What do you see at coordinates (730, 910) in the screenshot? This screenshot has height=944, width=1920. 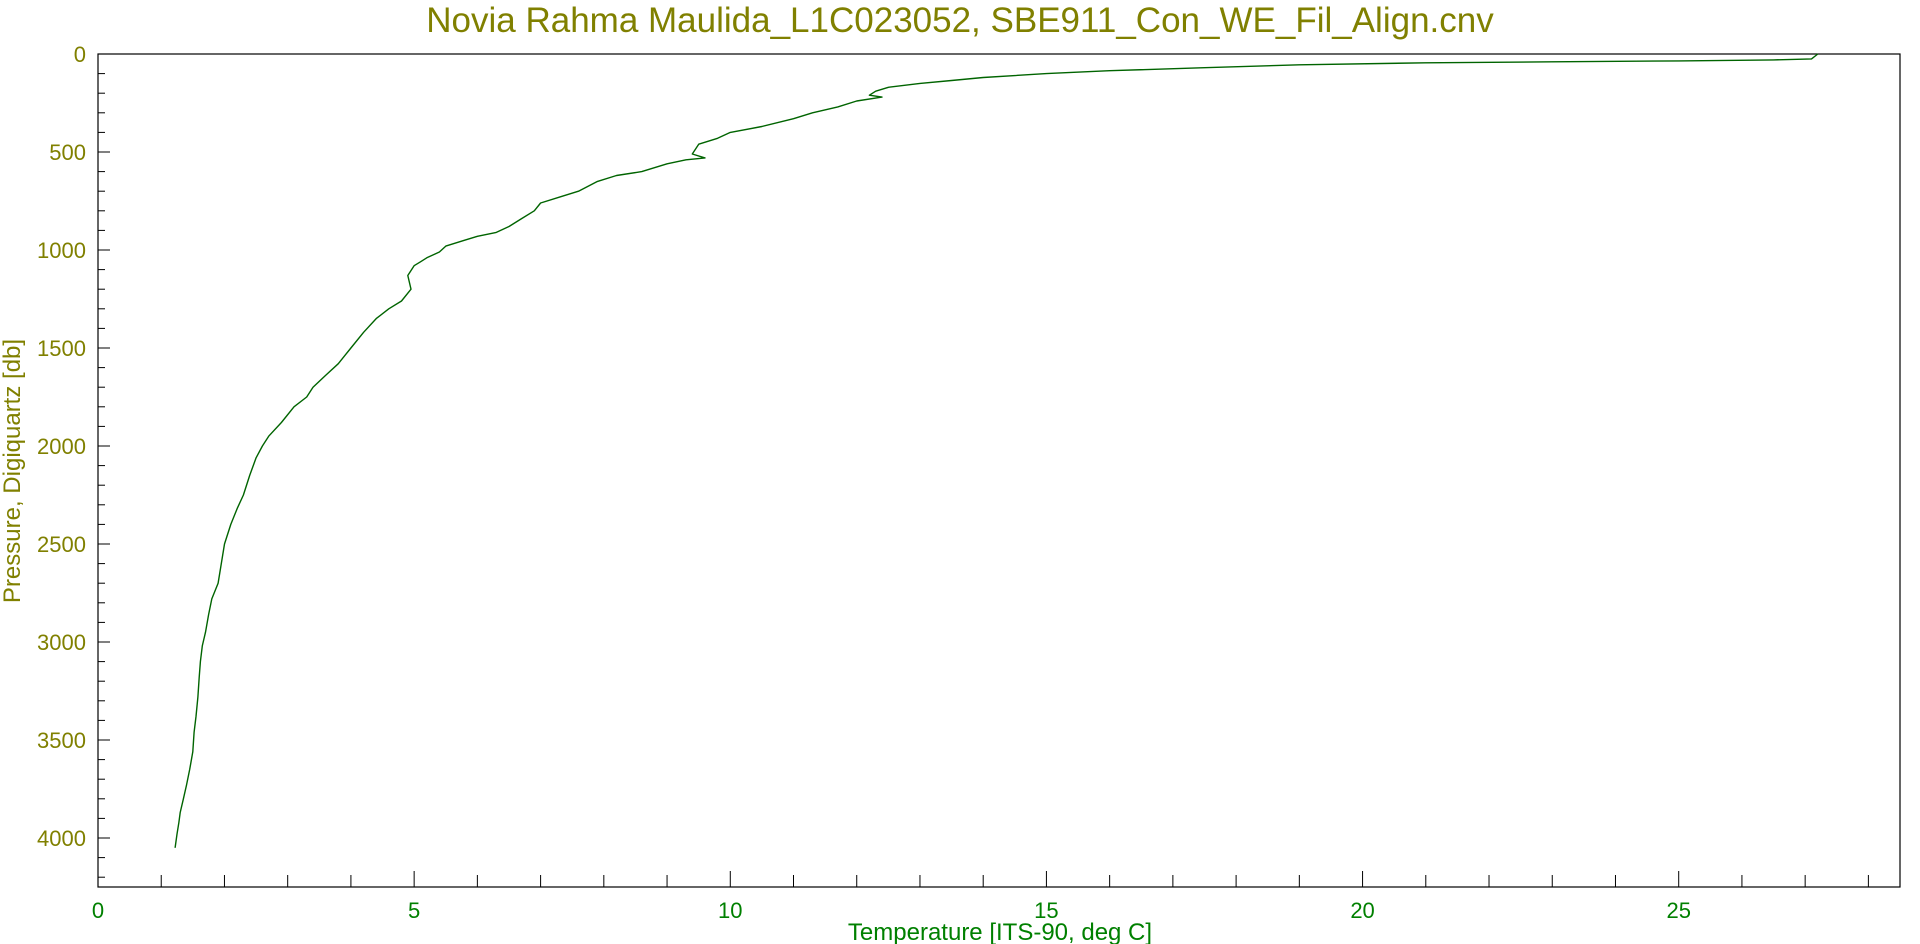 I see `x-tick-label: 10` at bounding box center [730, 910].